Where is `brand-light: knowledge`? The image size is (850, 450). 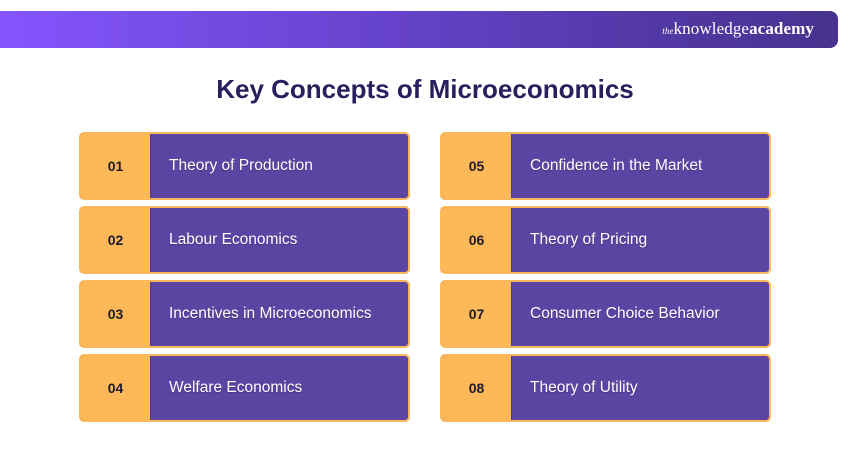 brand-light: knowledge is located at coordinates (711, 28).